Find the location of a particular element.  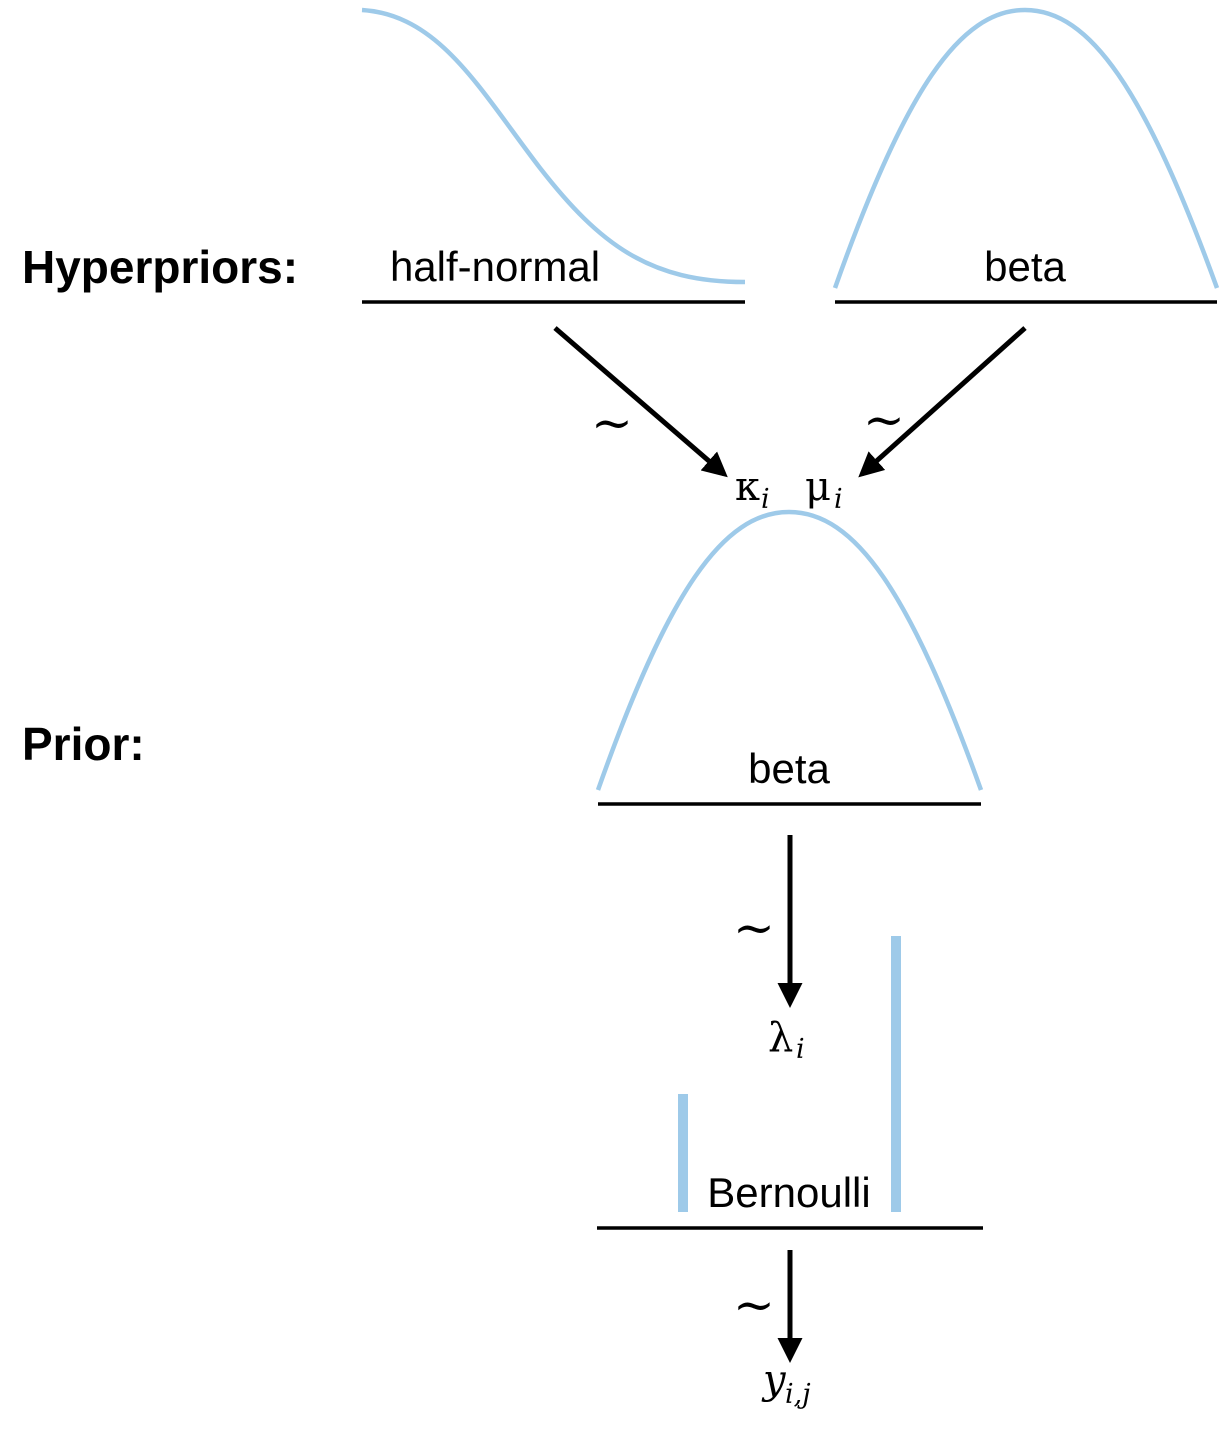

half-normal-to-kappa-arrow is located at coordinates (640, 402).